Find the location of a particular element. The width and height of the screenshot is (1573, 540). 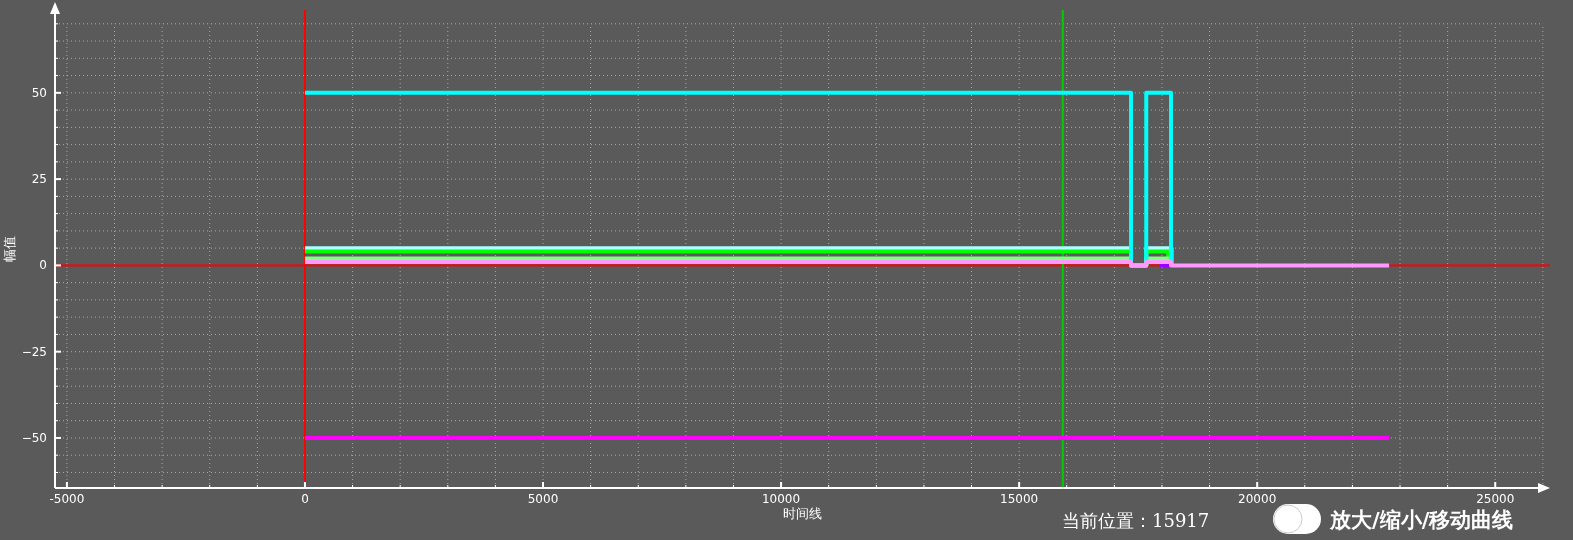

y-axis-title: 幅值 is located at coordinates (9, 249).